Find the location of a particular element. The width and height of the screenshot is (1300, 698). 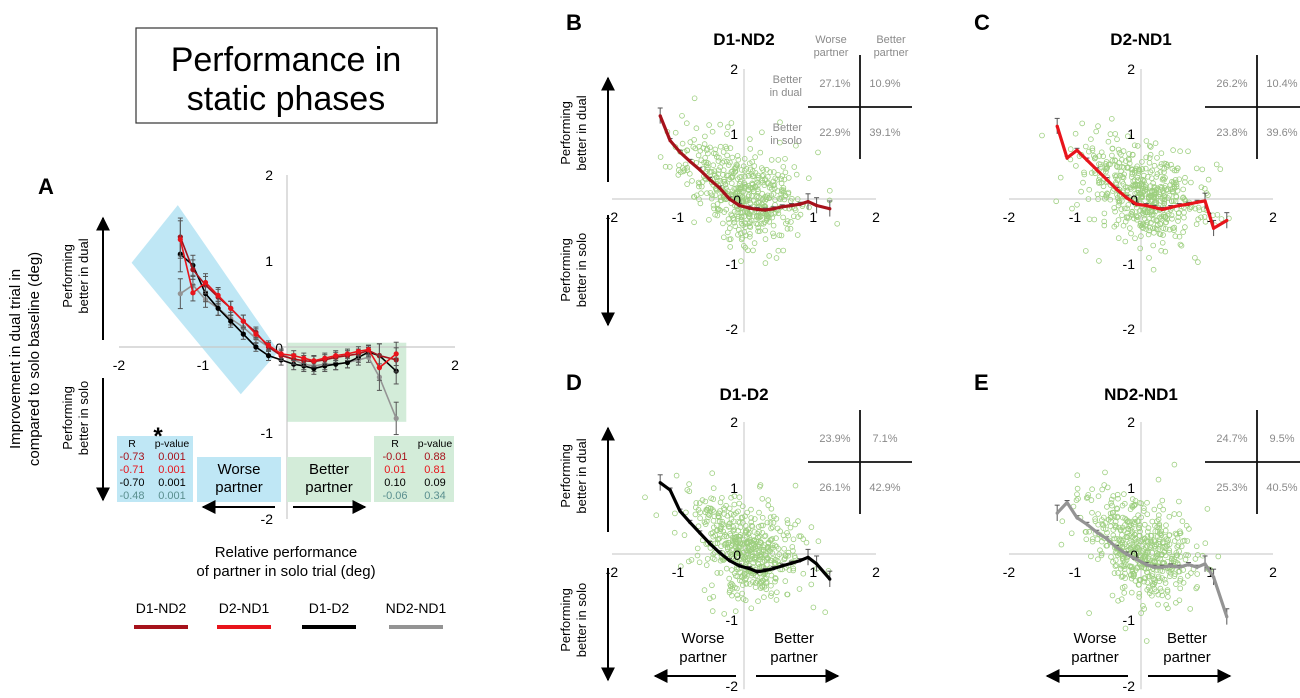

y-tick-label: 1 is located at coordinates (1131, 488).